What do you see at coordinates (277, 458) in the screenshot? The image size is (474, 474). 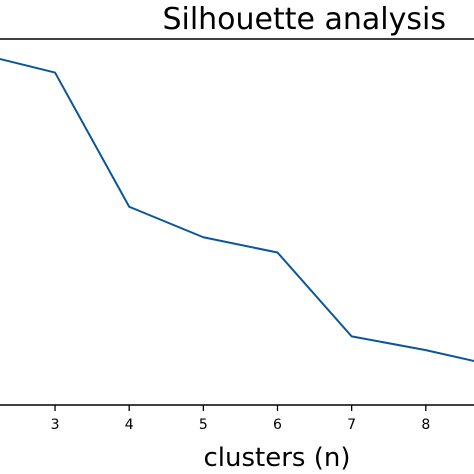 I see `x-axis-label: clusters (n)` at bounding box center [277, 458].